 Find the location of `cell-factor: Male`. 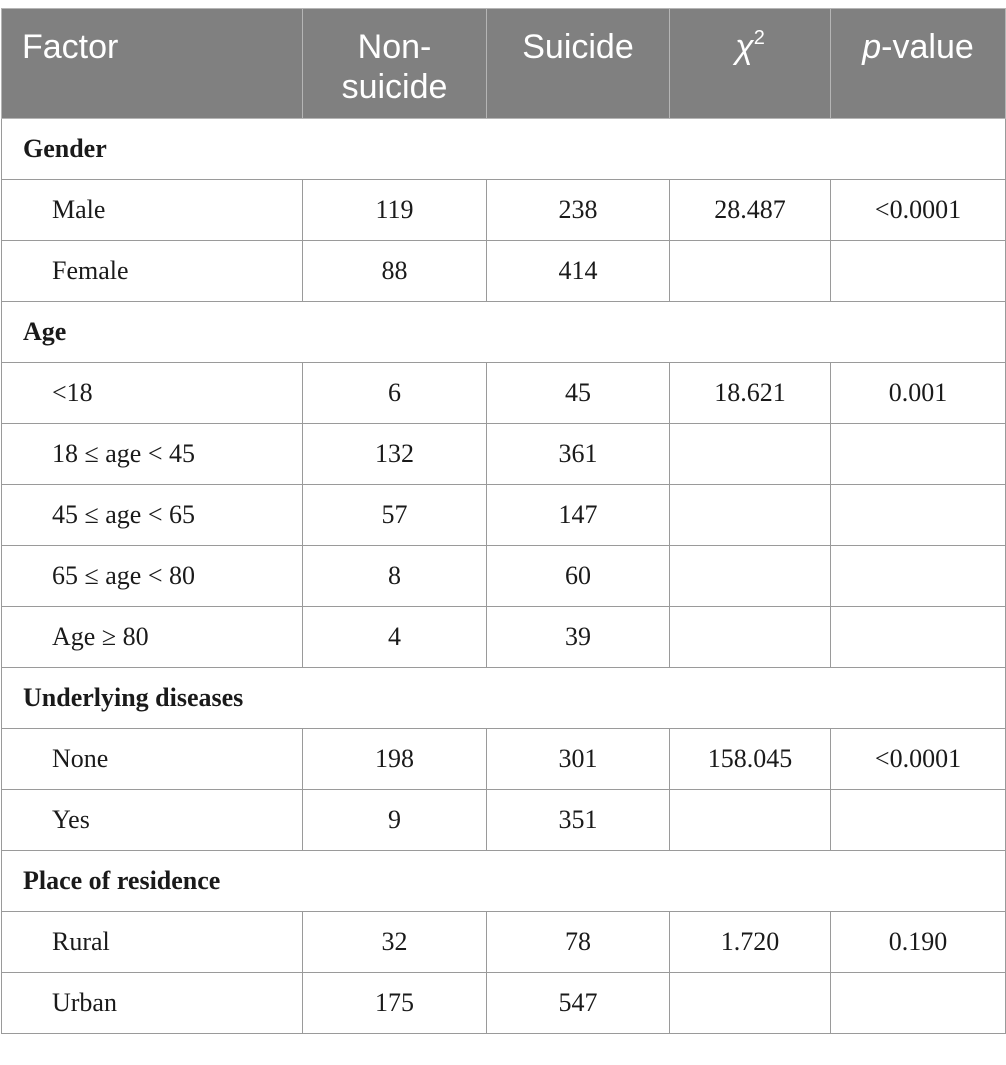

cell-factor: Male is located at coordinates (152, 210).